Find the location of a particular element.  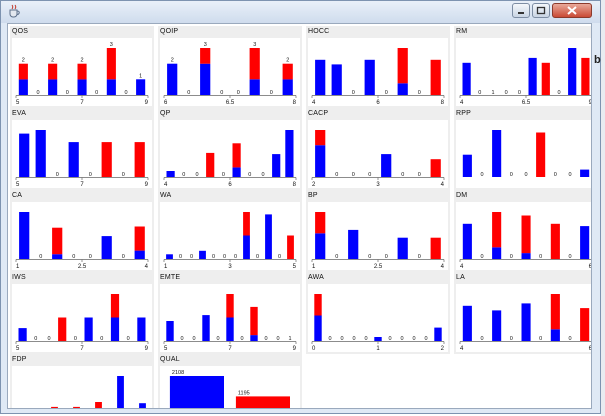

chart-panel: LA 0 0 0 0 4 6 is located at coordinates (522, 313).